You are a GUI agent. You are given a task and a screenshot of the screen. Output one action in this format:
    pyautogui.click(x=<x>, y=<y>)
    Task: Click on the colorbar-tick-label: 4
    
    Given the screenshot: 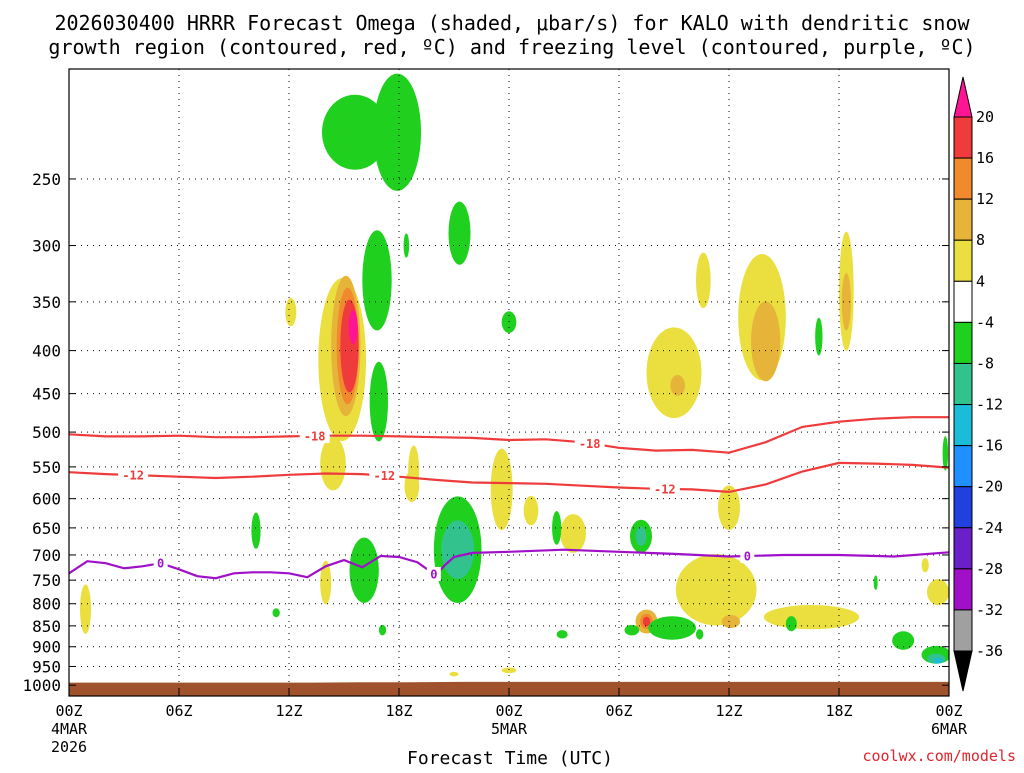 What is the action you would take?
    pyautogui.click(x=980, y=281)
    